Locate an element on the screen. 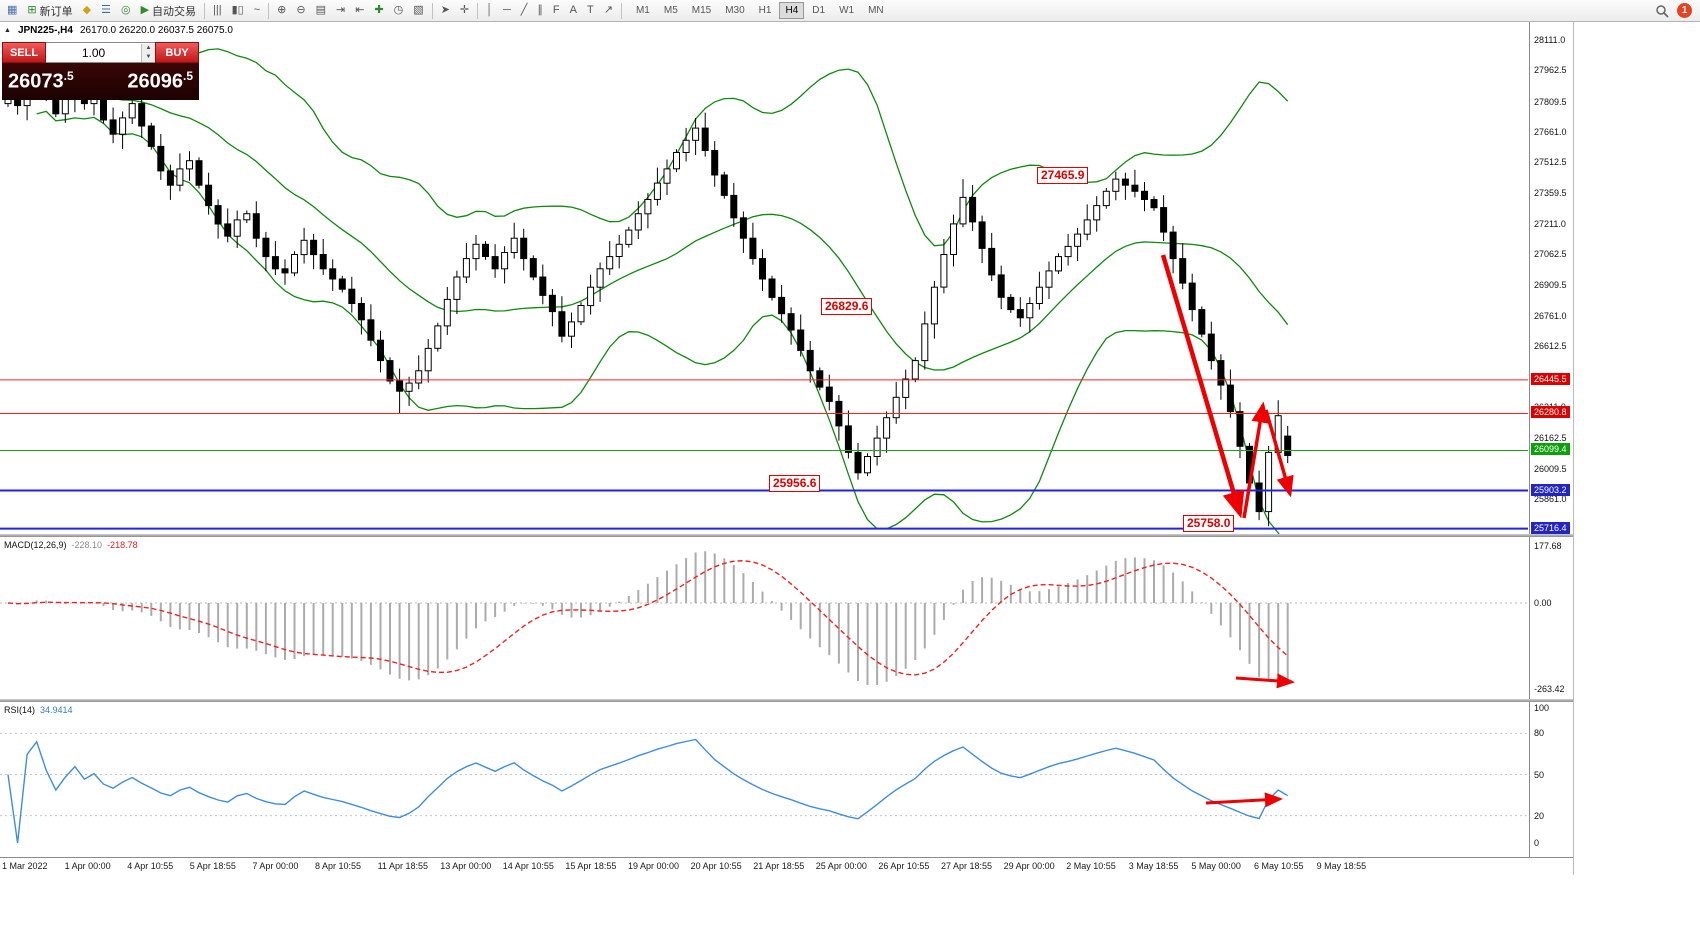  timeframe-h1-button: H1 is located at coordinates (765, 10).